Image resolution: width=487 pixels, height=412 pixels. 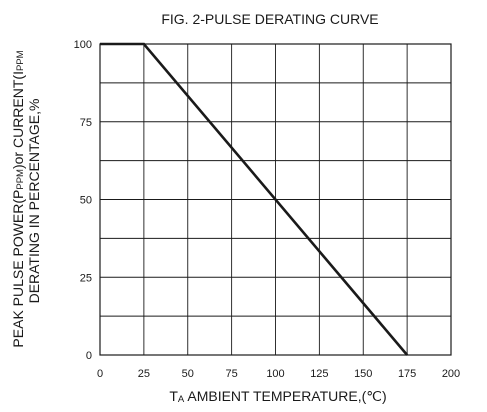 I want to click on y-tick-label-100: 100, so click(x=83, y=45).